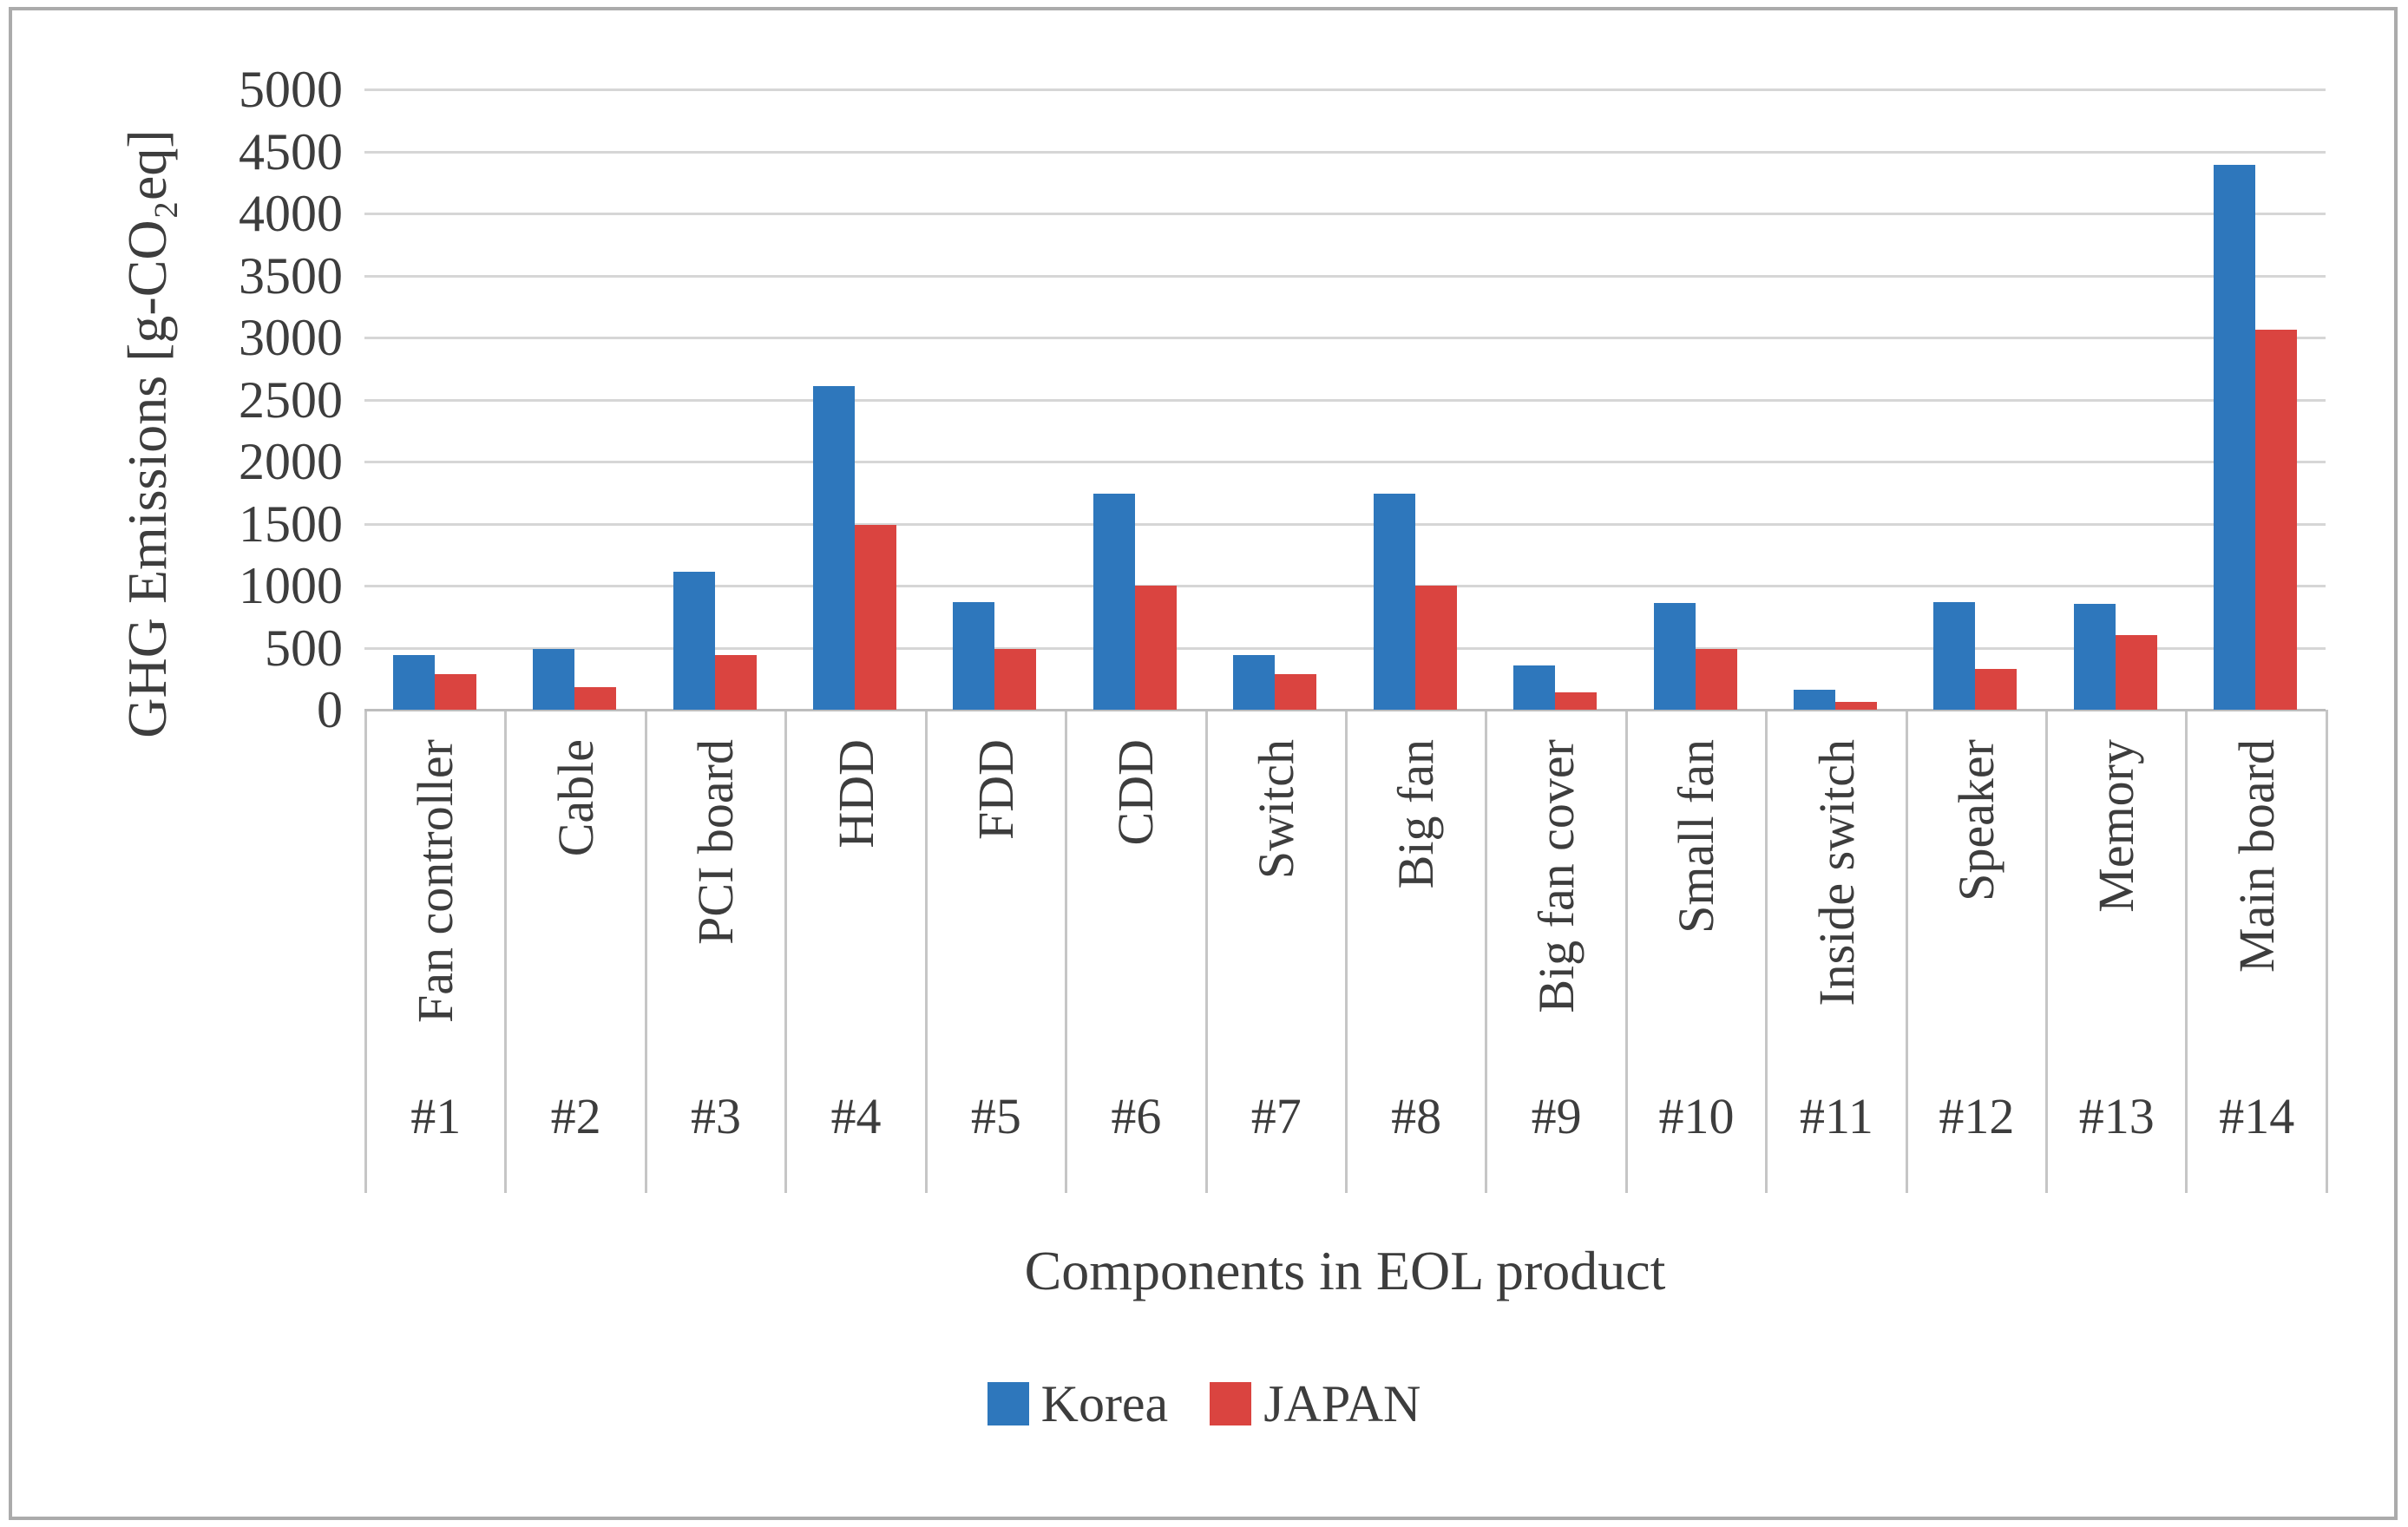  What do you see at coordinates (875, 617) in the screenshot?
I see `bar-japan-#4` at bounding box center [875, 617].